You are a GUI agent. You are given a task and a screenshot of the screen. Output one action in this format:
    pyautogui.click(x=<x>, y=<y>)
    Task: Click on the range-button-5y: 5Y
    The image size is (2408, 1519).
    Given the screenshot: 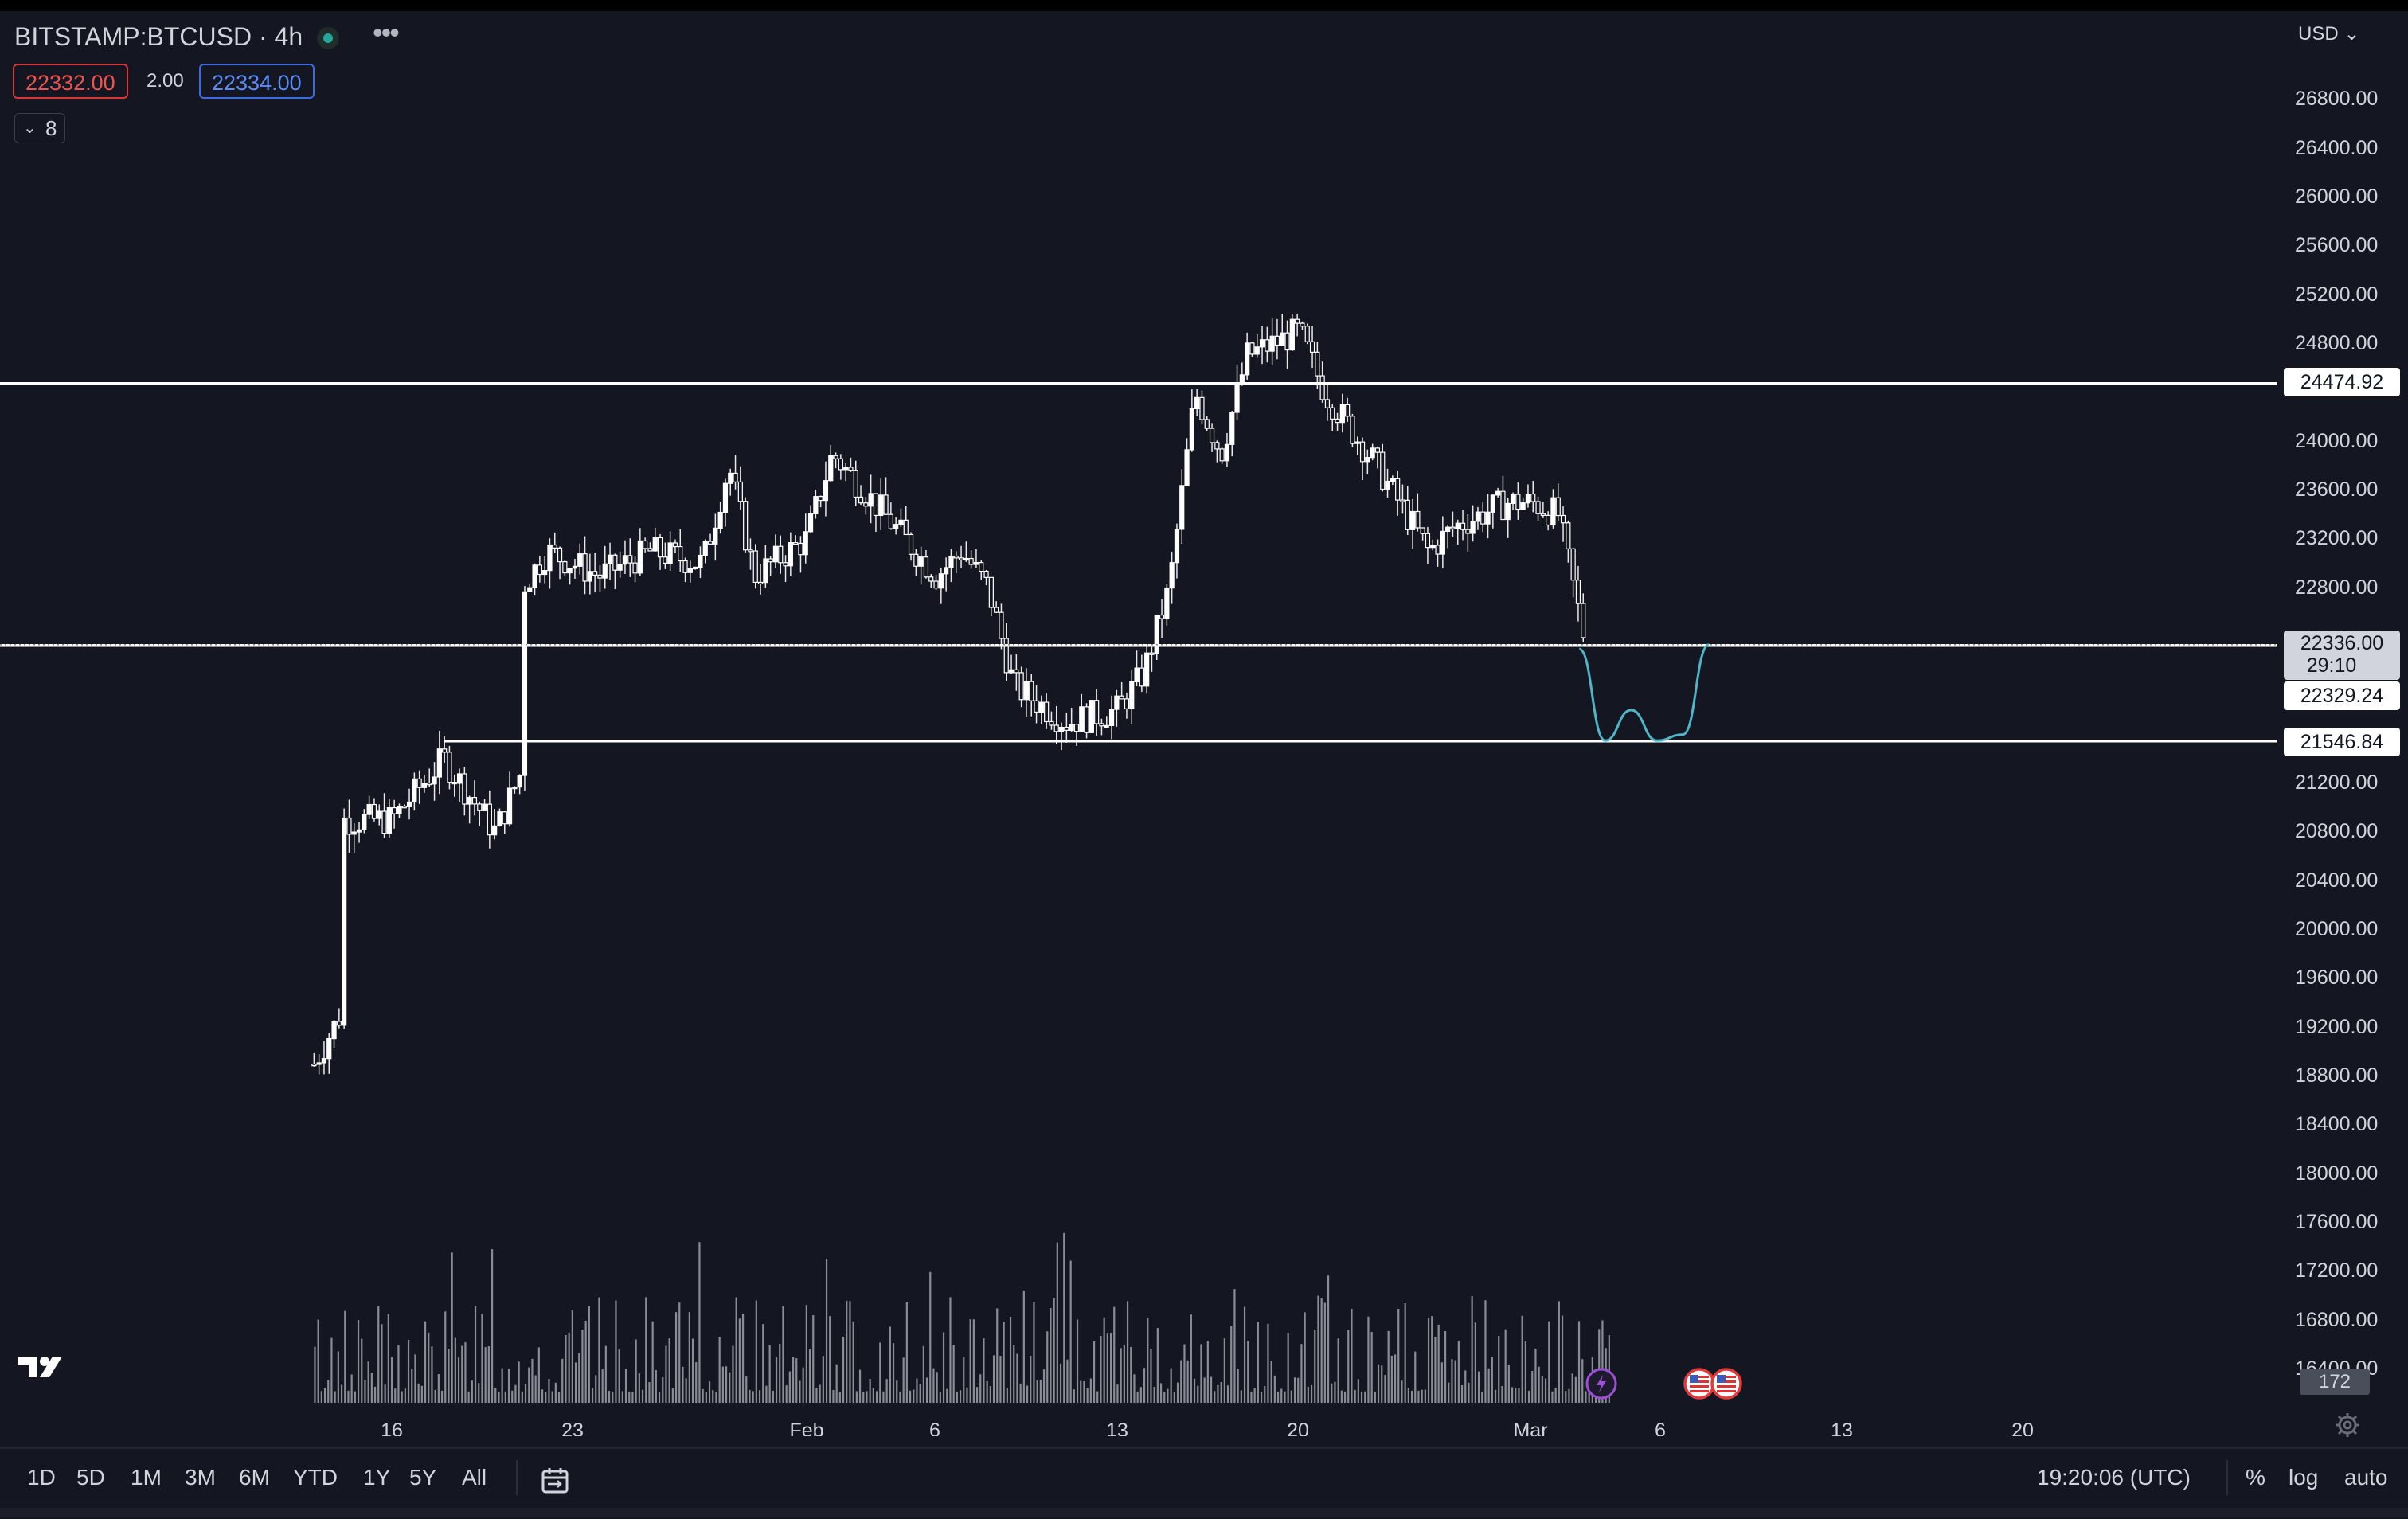 What is the action you would take?
    pyautogui.click(x=423, y=1477)
    